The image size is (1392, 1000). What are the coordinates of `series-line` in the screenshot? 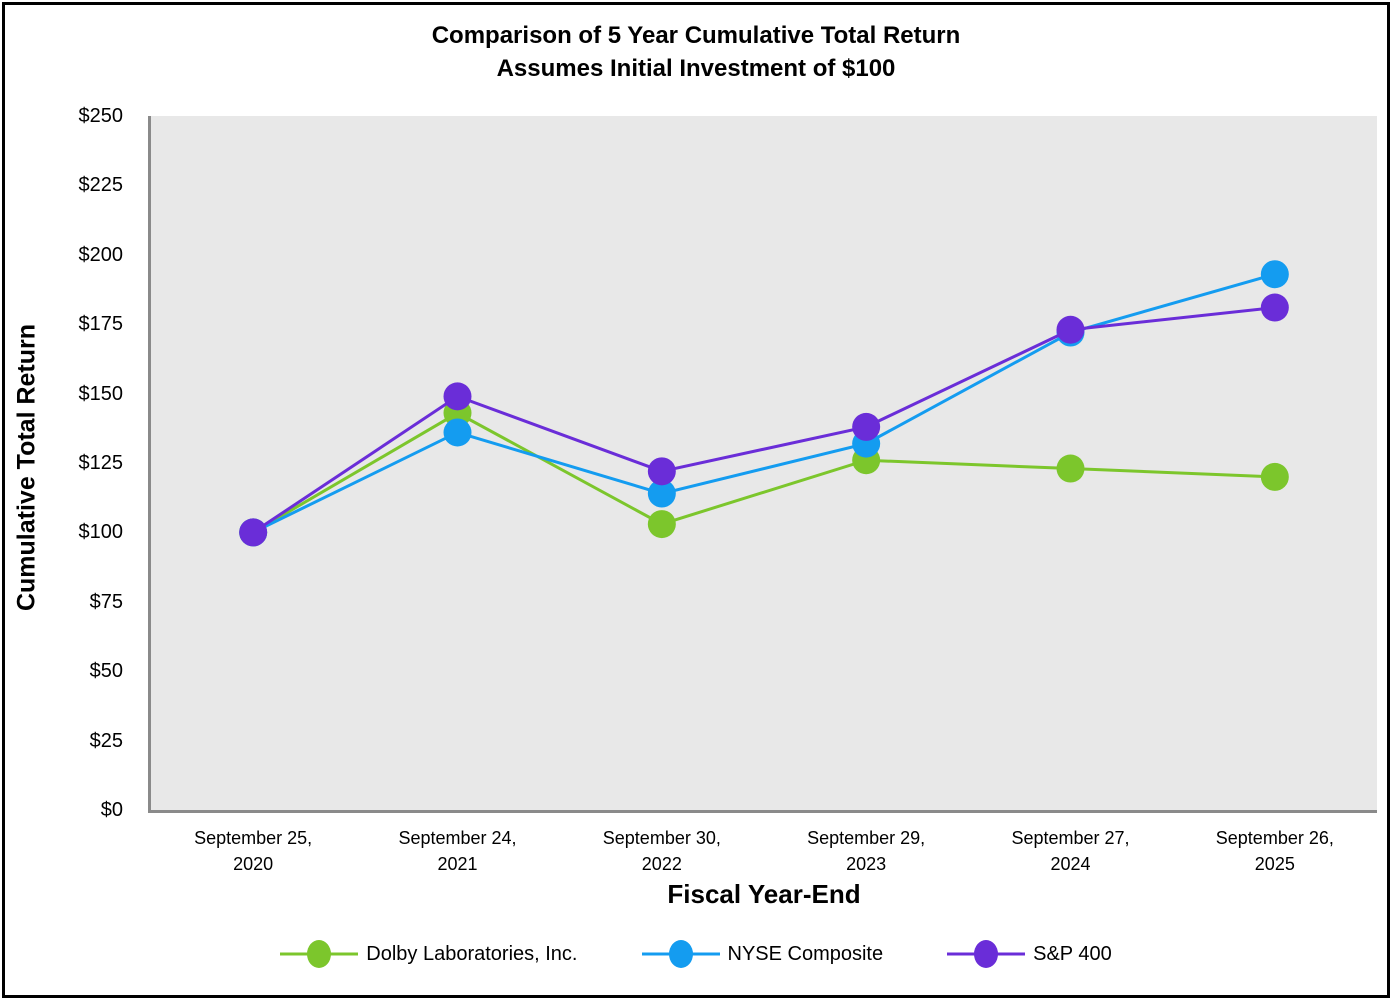 It's located at (763, 472).